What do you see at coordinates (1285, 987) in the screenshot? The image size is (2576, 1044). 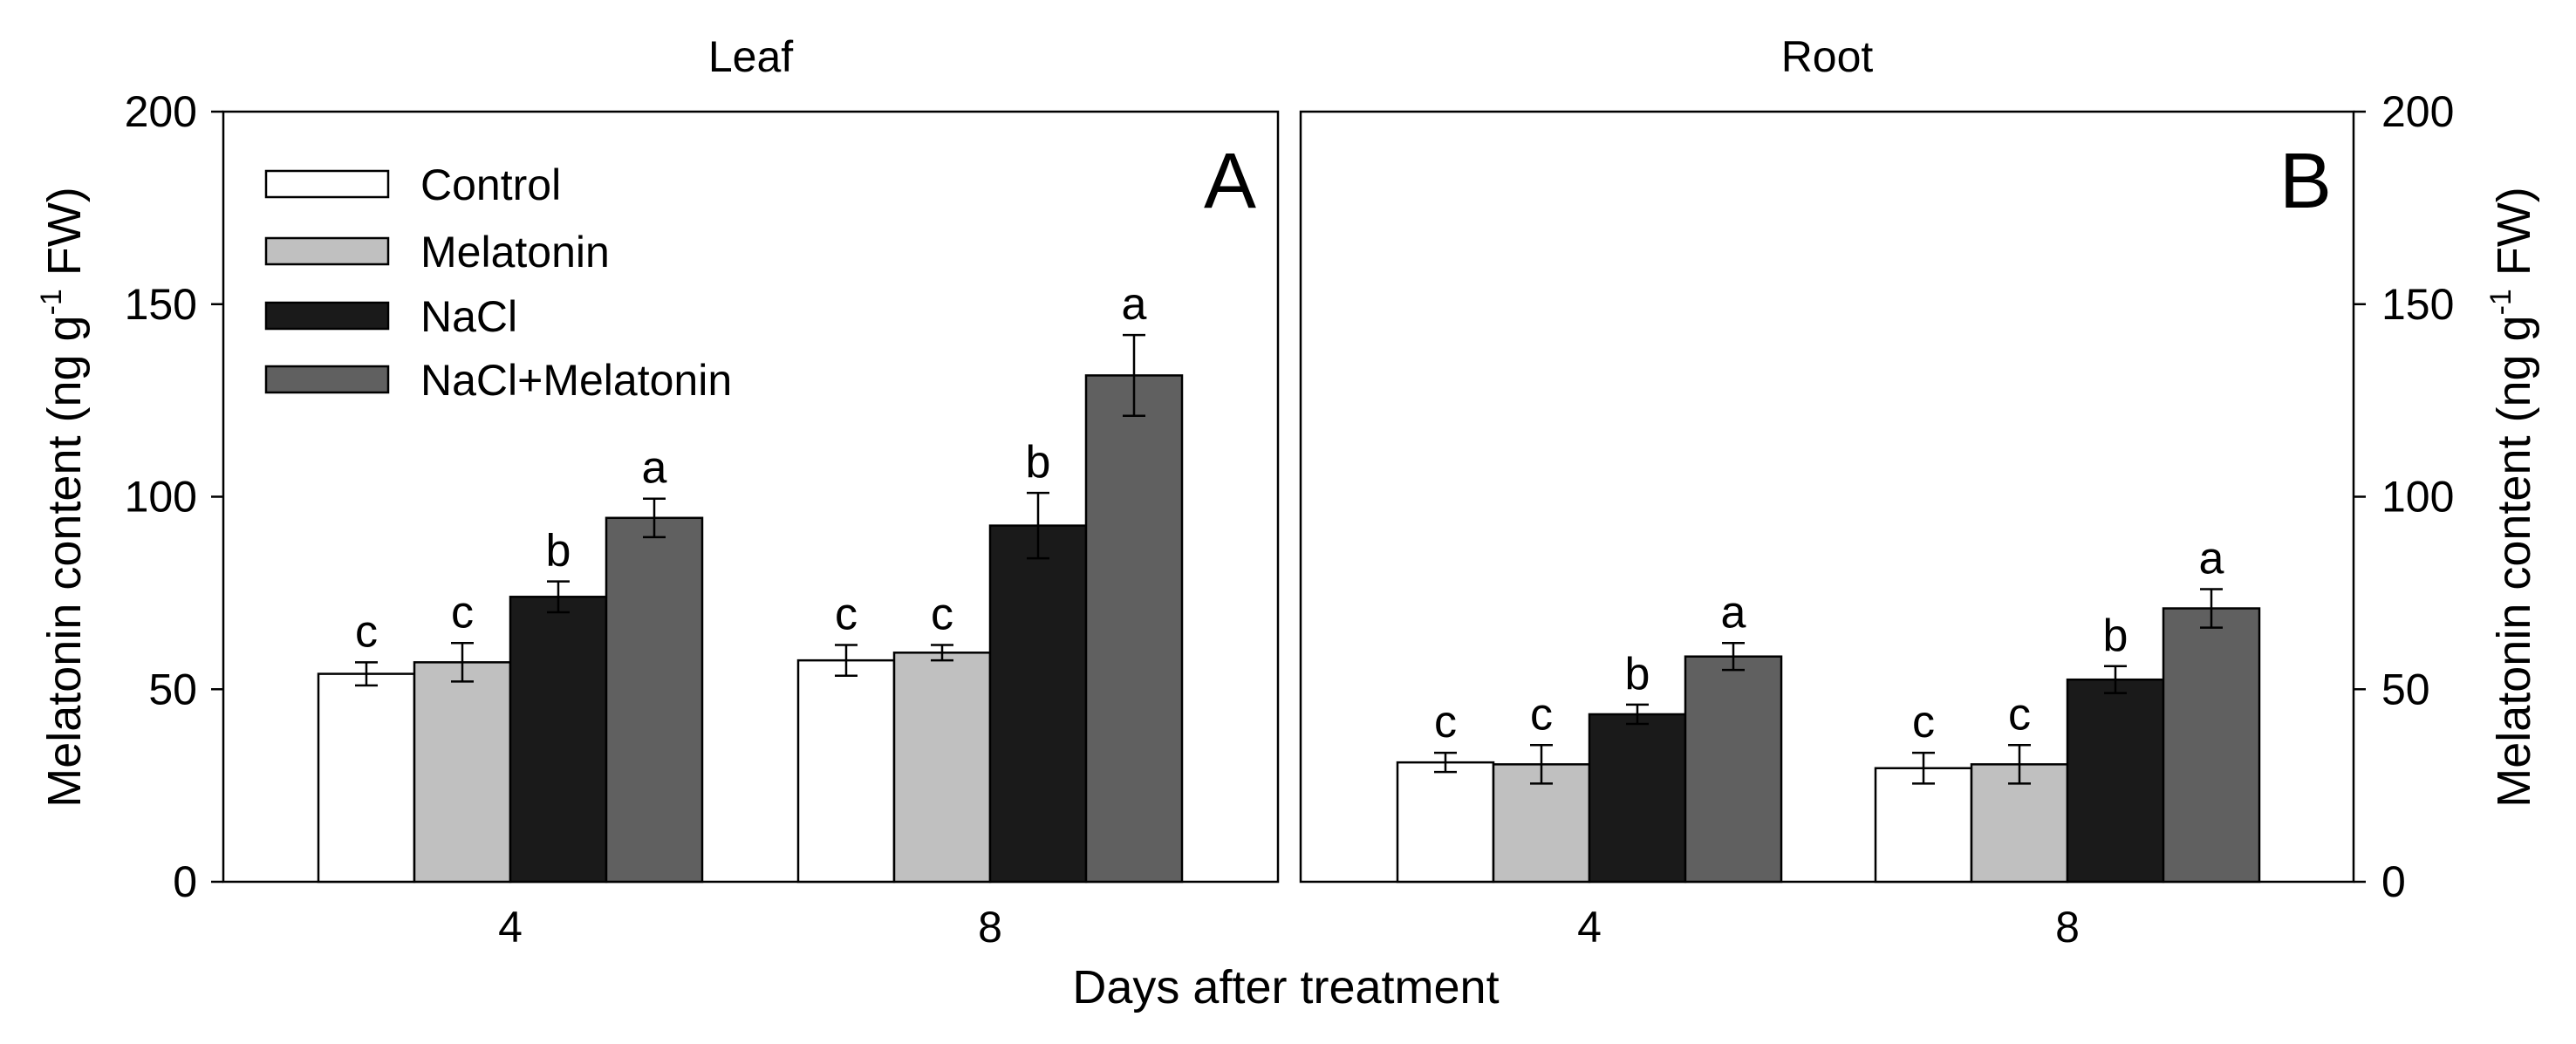 I see `x-axis-title: Days after treatment` at bounding box center [1285, 987].